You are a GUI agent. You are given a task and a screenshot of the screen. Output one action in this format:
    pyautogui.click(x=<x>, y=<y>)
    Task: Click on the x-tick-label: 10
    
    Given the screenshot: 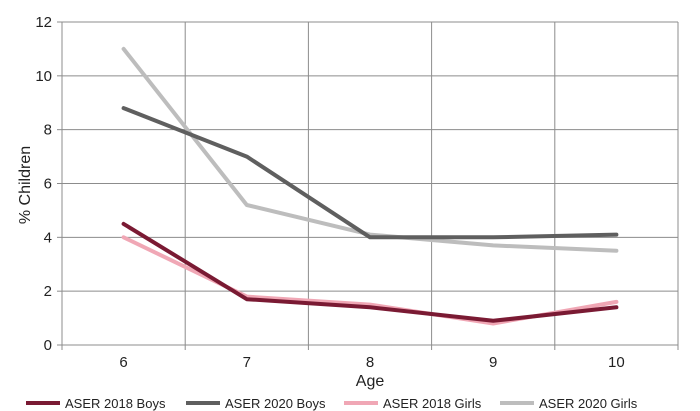 What is the action you would take?
    pyautogui.click(x=616, y=362)
    